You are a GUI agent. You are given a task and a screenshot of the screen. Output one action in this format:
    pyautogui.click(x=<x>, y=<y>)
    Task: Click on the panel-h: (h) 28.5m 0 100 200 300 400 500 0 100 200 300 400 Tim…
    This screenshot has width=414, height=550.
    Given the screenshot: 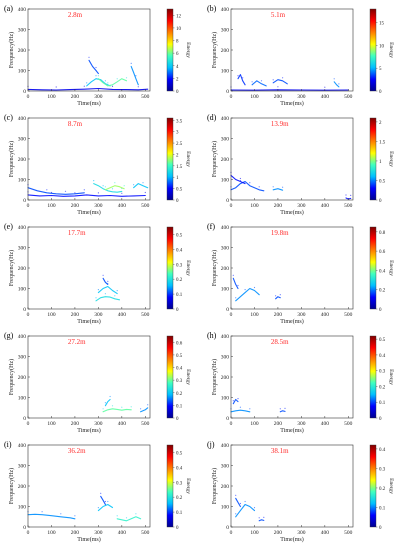 What is the action you would take?
    pyautogui.click(x=300, y=382)
    